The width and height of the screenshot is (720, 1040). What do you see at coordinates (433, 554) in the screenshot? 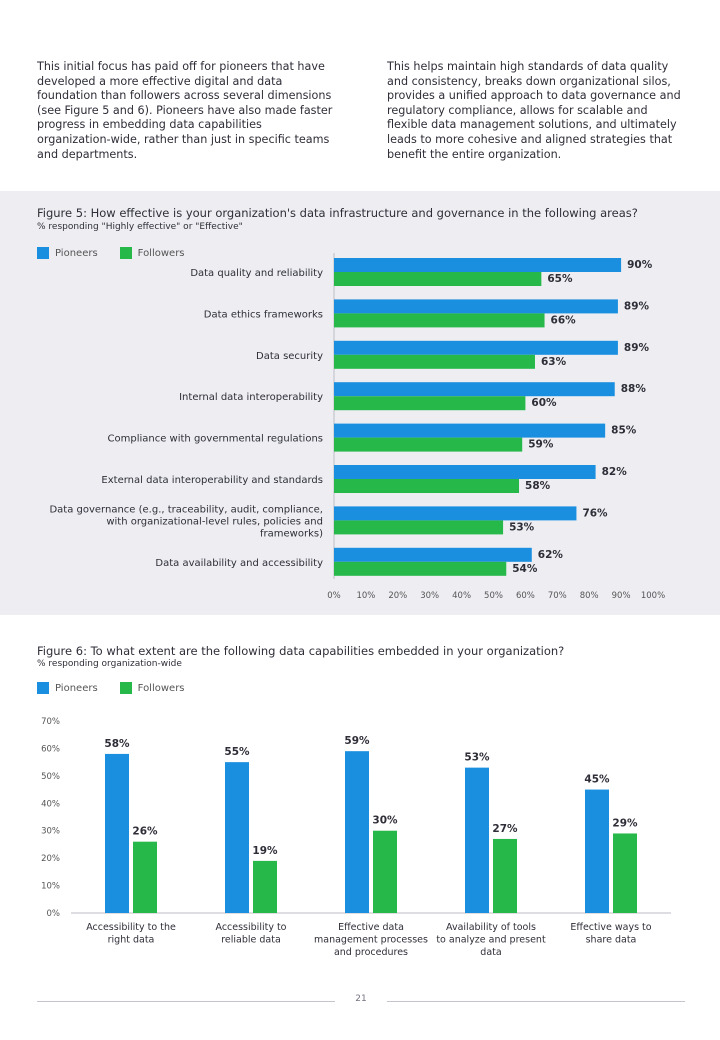
I see `bar-pioneers-data-availability-and-accessibility` at bounding box center [433, 554].